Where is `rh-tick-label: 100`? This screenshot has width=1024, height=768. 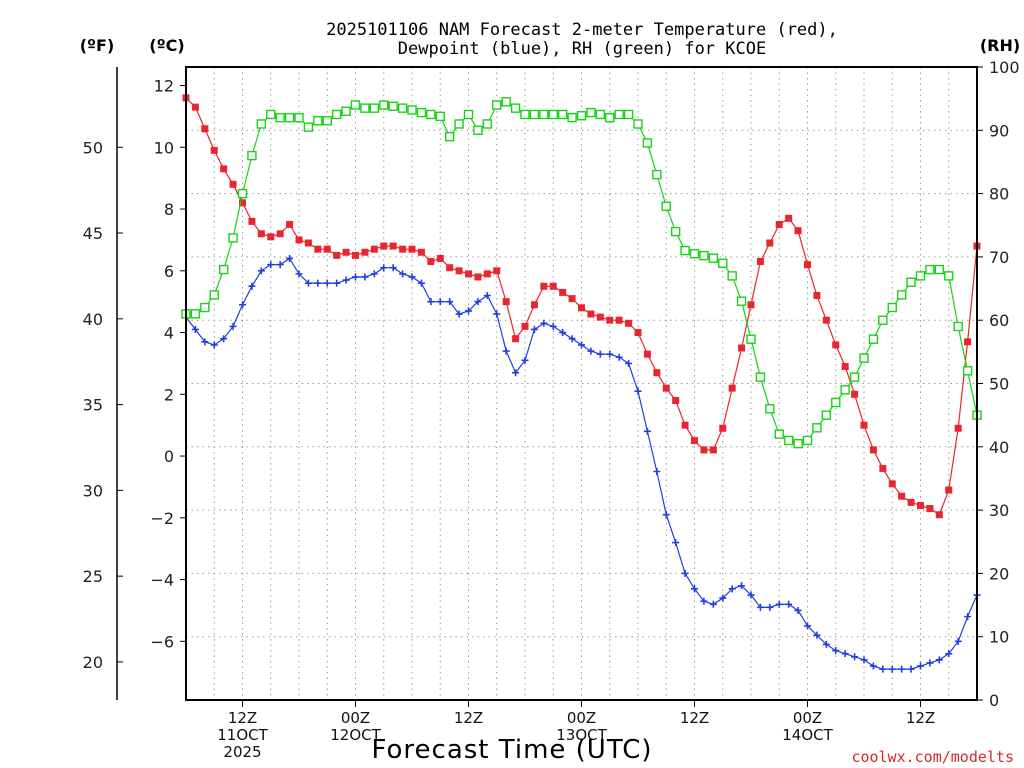 rh-tick-label: 100 is located at coordinates (1004, 67).